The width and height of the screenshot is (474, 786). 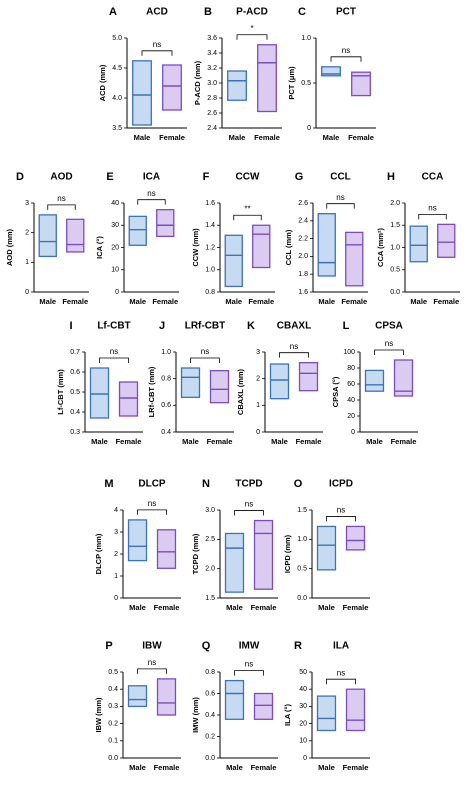 What do you see at coordinates (287, 715) in the screenshot?
I see `y-axis-label: ILA (°)` at bounding box center [287, 715].